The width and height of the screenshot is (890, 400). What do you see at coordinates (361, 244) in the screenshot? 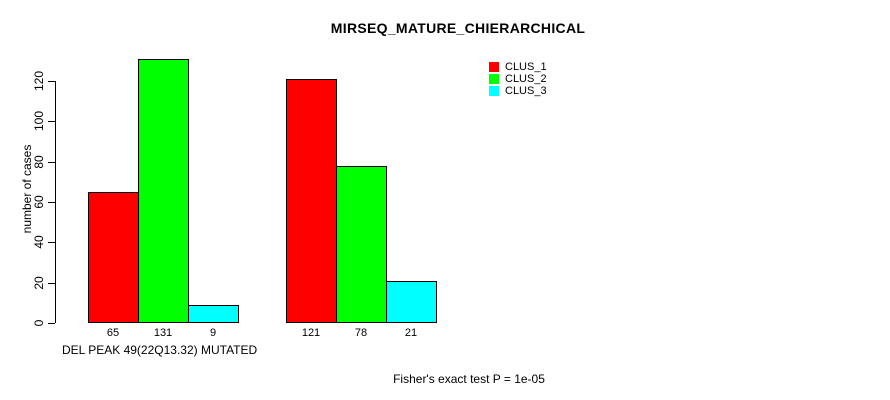
I see `bar-clus_2-group2` at bounding box center [361, 244].